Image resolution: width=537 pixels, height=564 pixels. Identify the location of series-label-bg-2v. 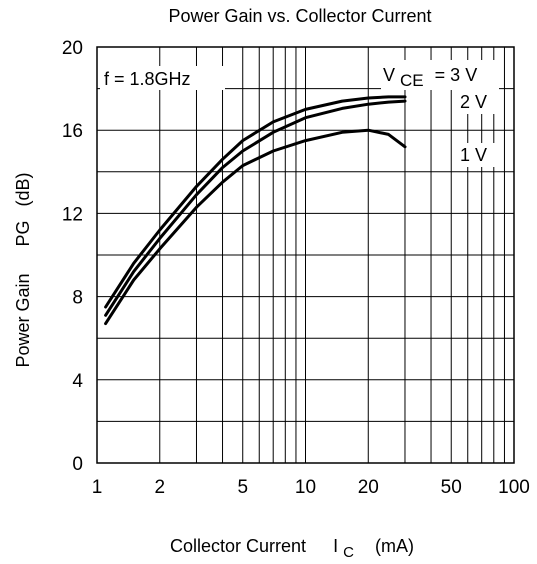
(477, 102).